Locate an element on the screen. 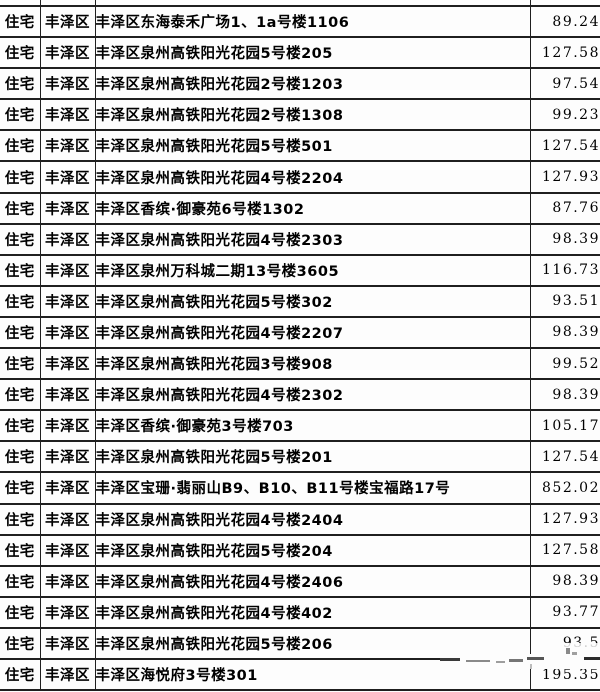  cell-address: 丰泽区香缤·御豪苑6号楼1302 is located at coordinates (312, 207).